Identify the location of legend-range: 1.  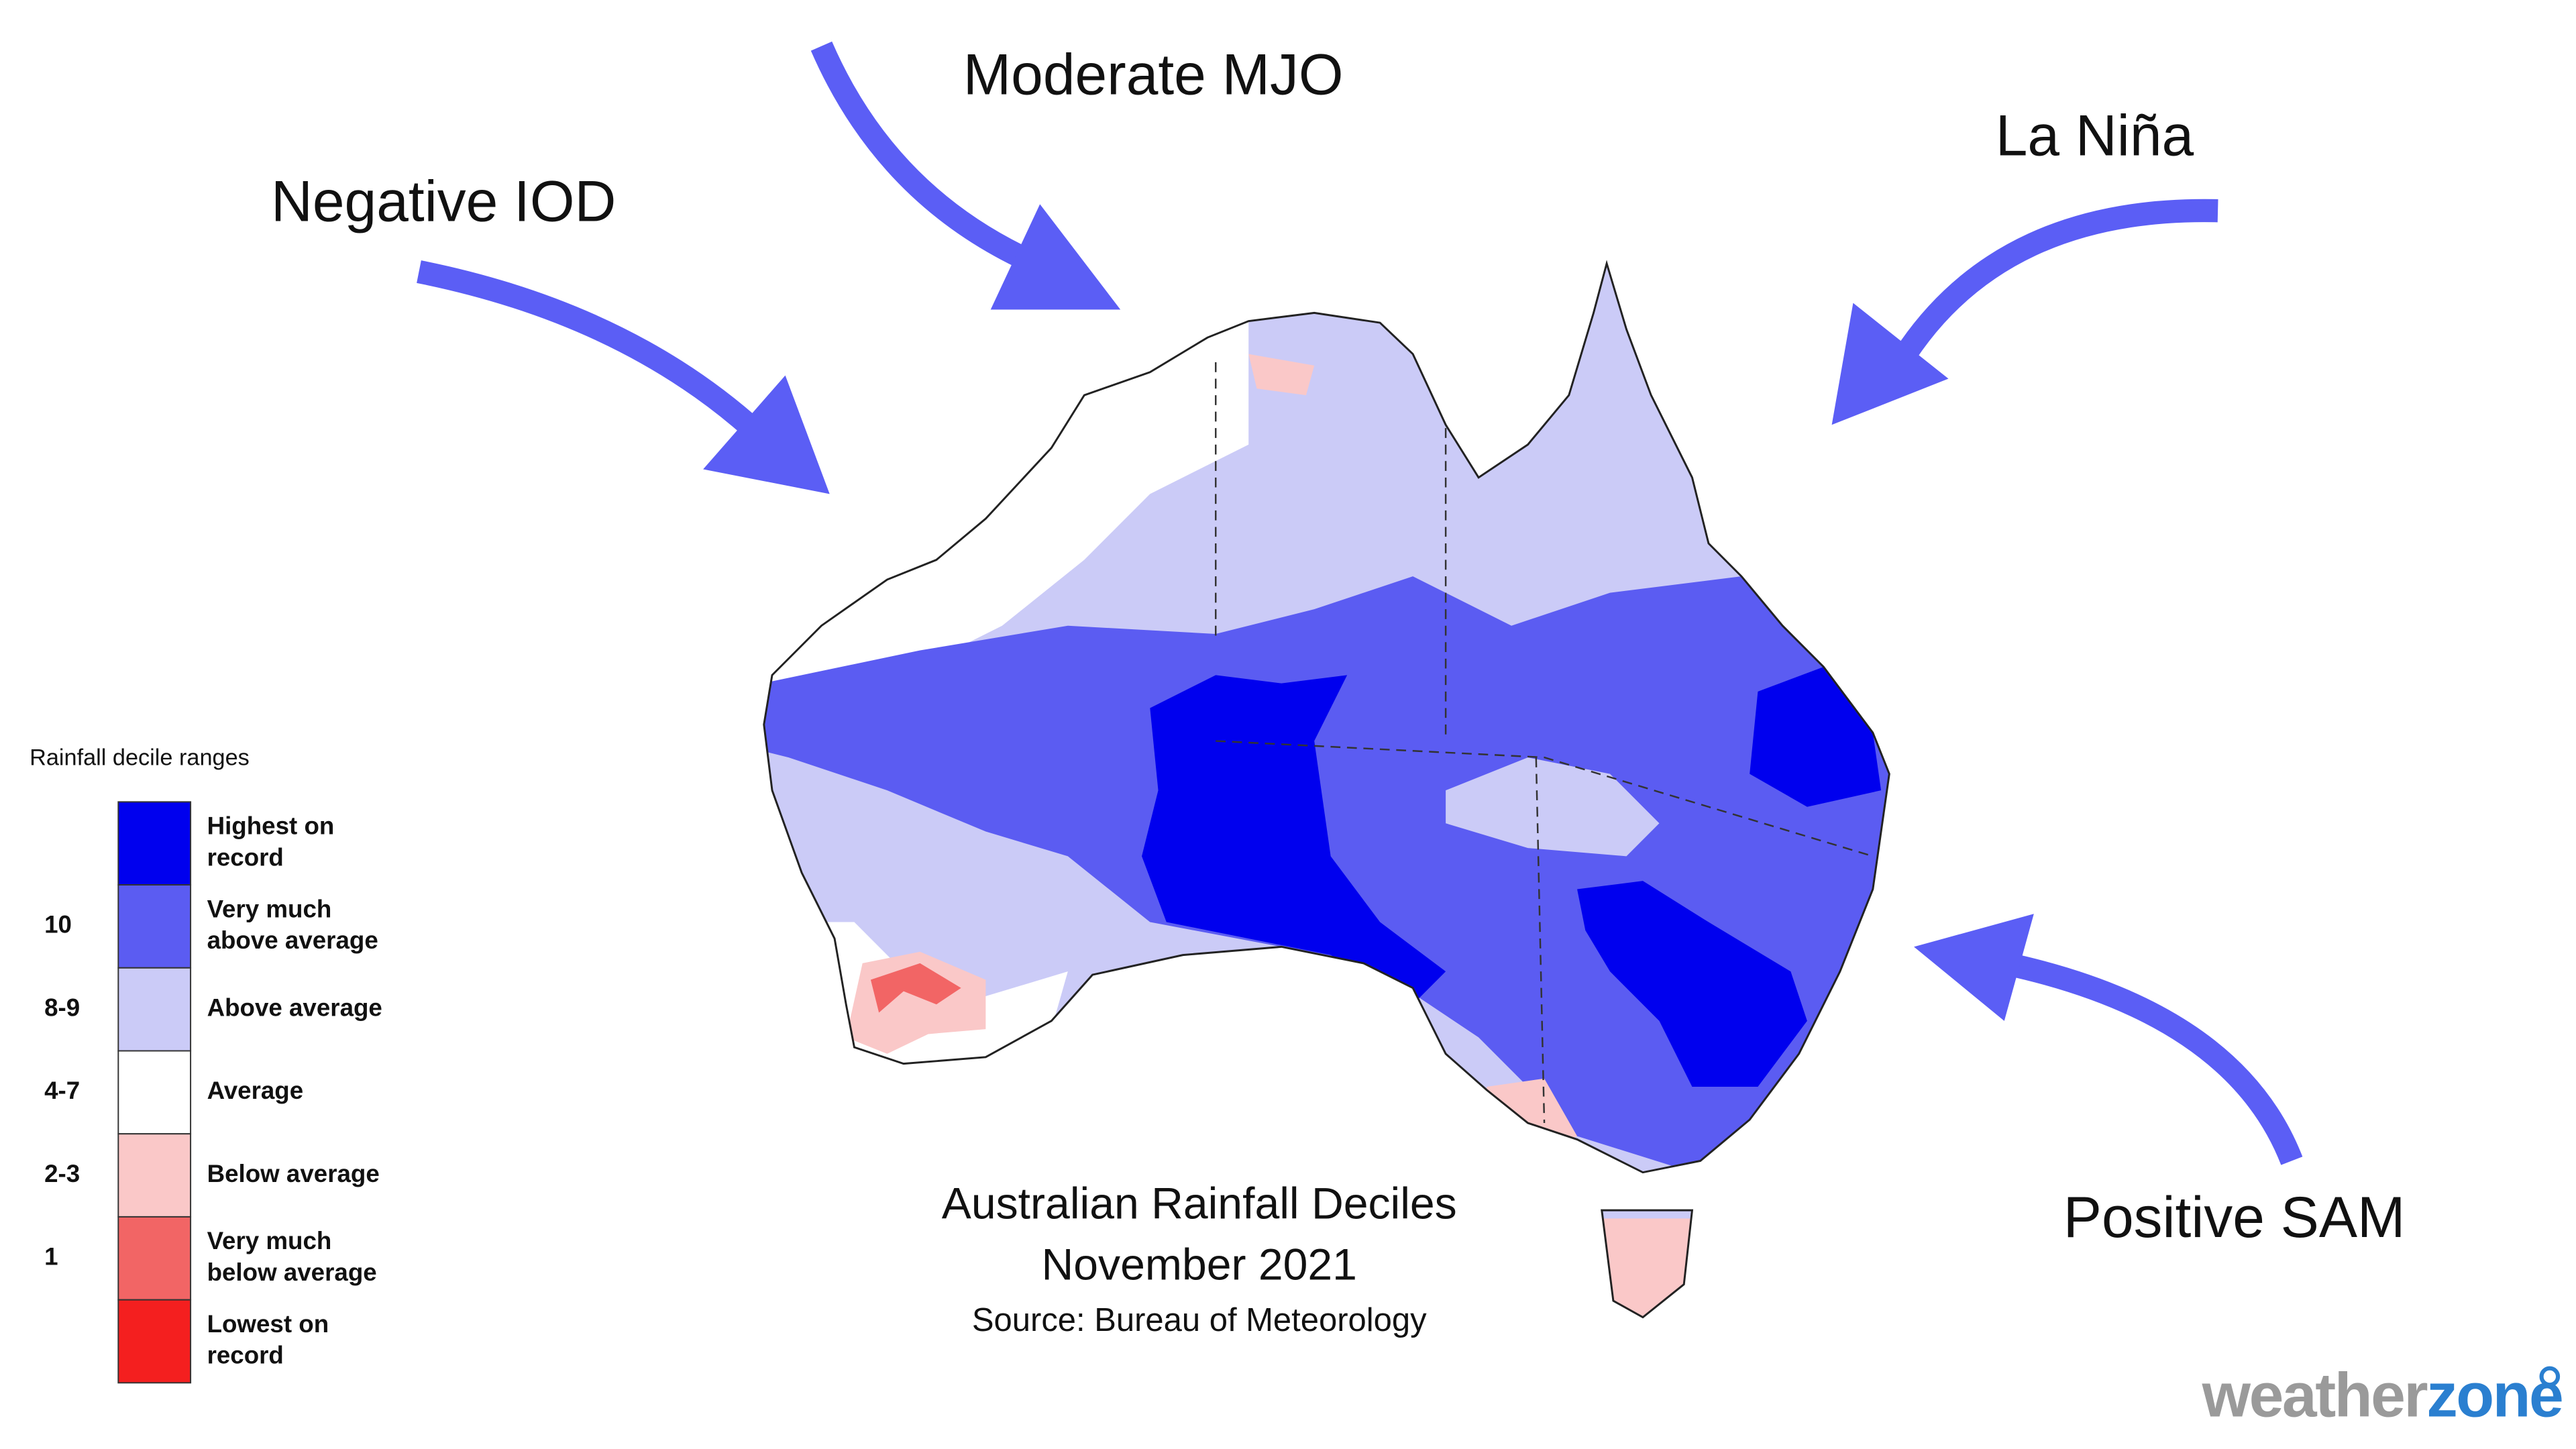
(51, 1256).